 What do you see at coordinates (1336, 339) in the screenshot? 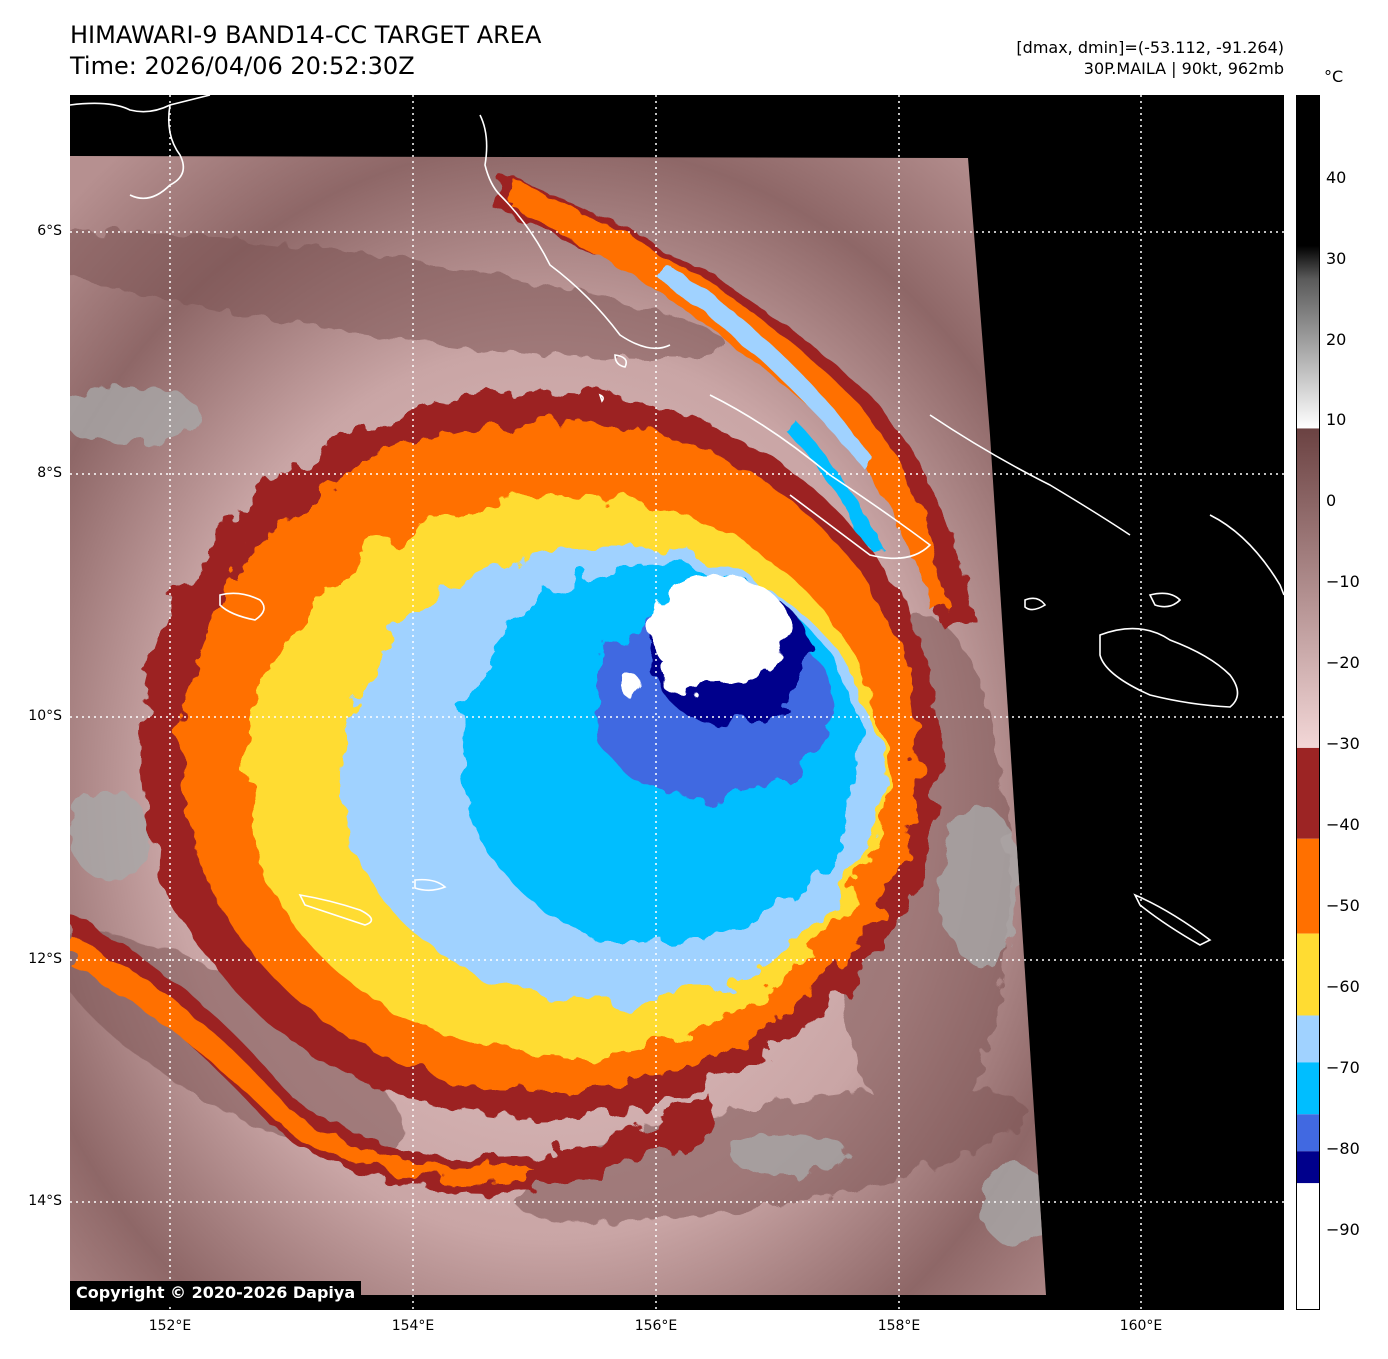
I see `colorbar-tick: 20` at bounding box center [1336, 339].